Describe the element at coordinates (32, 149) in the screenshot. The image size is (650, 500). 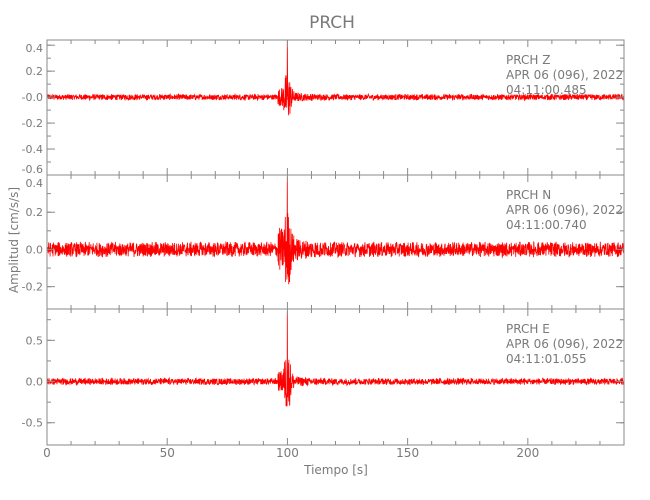
I see `y-tick-label: -0.4` at that location.